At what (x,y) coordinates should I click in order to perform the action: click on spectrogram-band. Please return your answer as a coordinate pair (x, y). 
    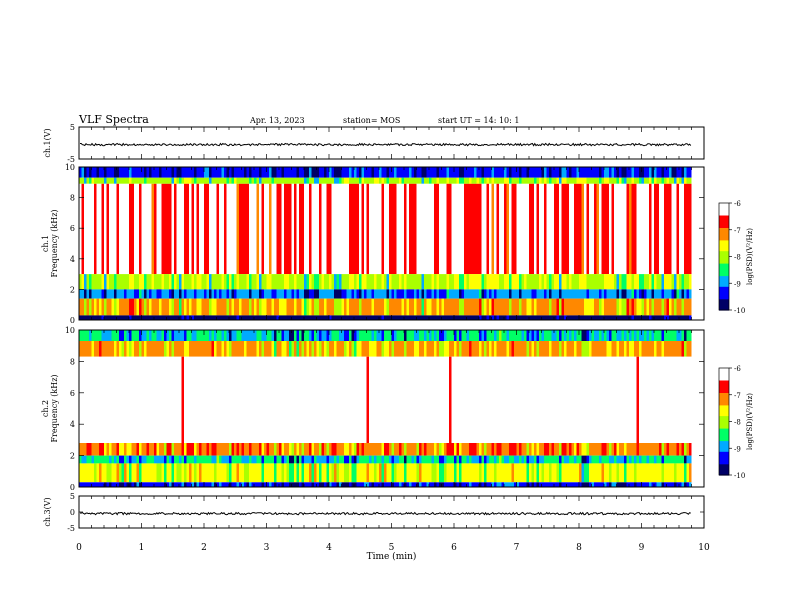
    Looking at the image, I should click on (385, 294).